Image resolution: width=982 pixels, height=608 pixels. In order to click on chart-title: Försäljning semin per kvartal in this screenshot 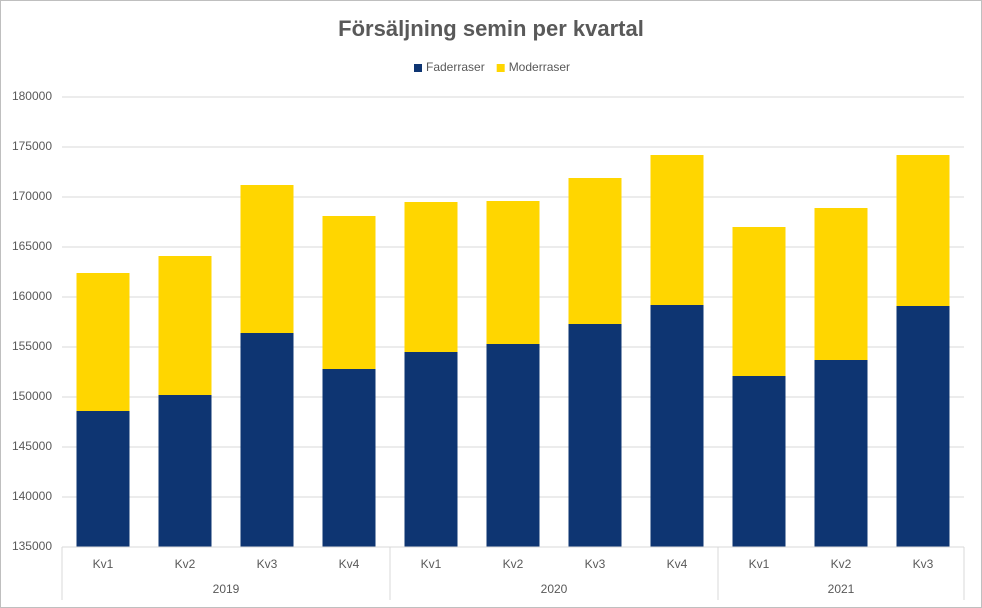, I will do `click(491, 28)`.